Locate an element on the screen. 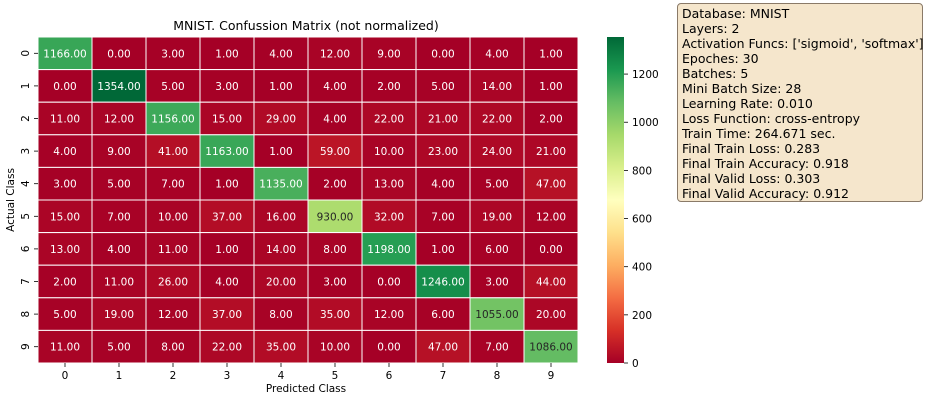 The height and width of the screenshot is (401, 928). cell-value-0-2: 3.00 is located at coordinates (172, 54).